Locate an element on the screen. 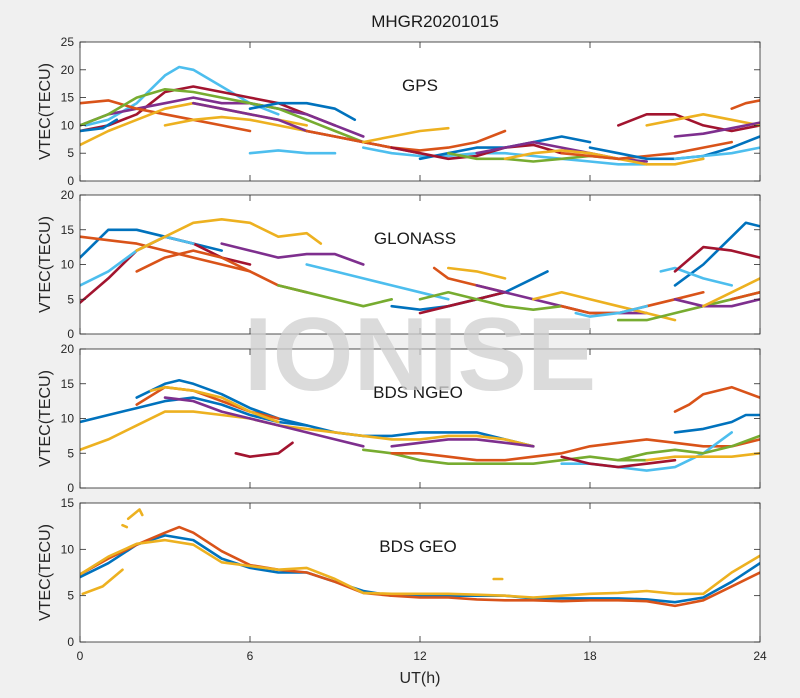 This screenshot has height=698, width=800. panel-label: BDS GEO is located at coordinates (417, 546).